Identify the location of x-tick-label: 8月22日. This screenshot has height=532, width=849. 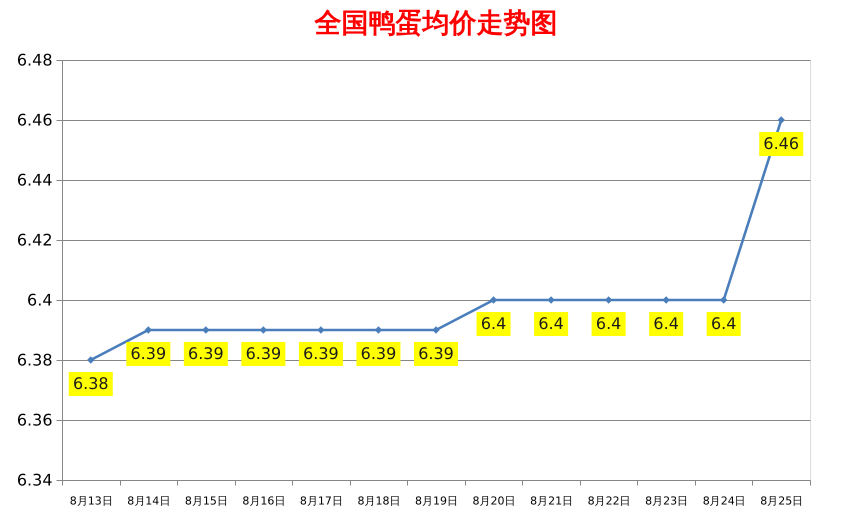
(609, 501).